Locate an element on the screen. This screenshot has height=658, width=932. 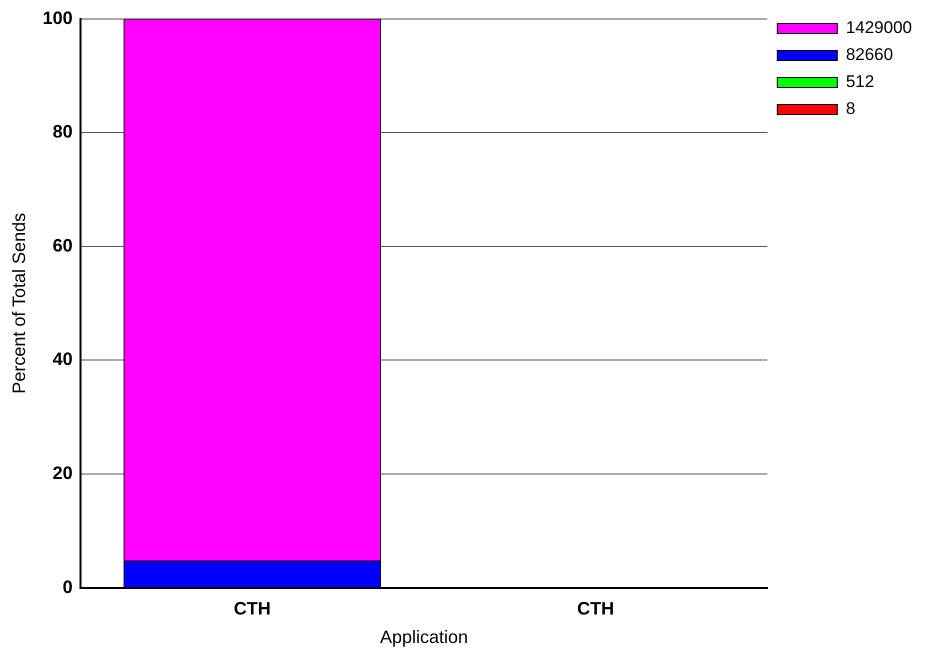
legend-label: 1429000 is located at coordinates (879, 28).